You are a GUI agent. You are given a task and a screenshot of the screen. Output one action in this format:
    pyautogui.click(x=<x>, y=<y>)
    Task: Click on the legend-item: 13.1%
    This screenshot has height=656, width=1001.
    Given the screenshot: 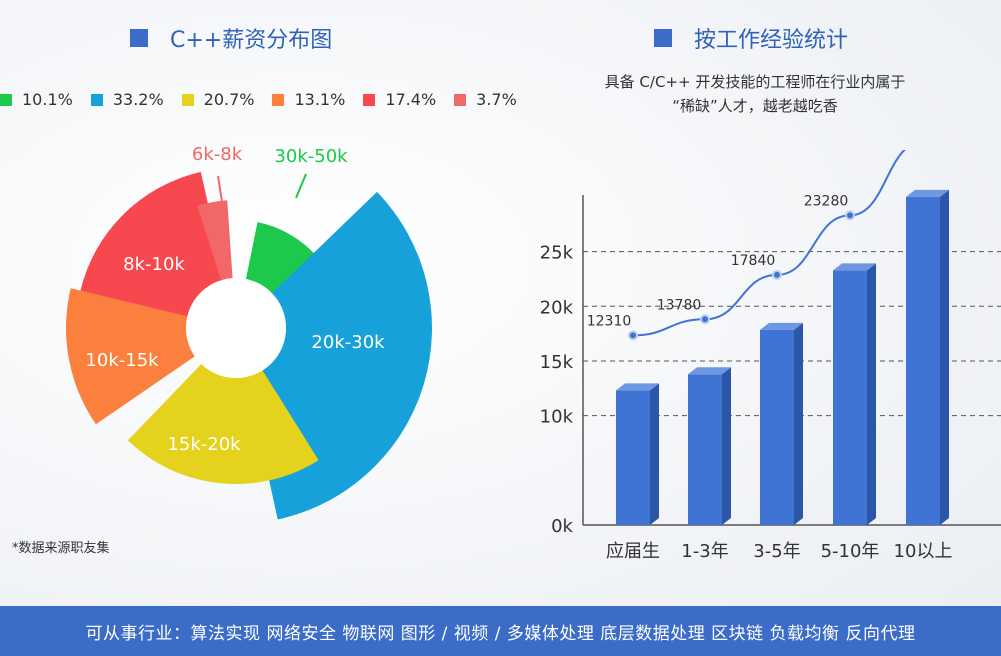 What is the action you would take?
    pyautogui.click(x=308, y=99)
    